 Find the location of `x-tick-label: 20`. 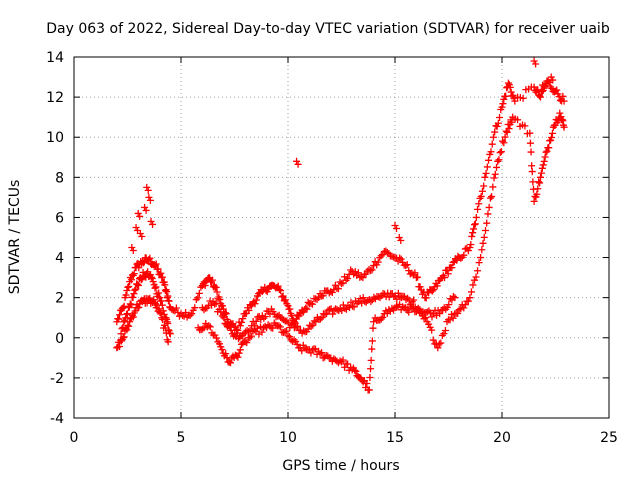

x-tick-label: 20 is located at coordinates (502, 438).